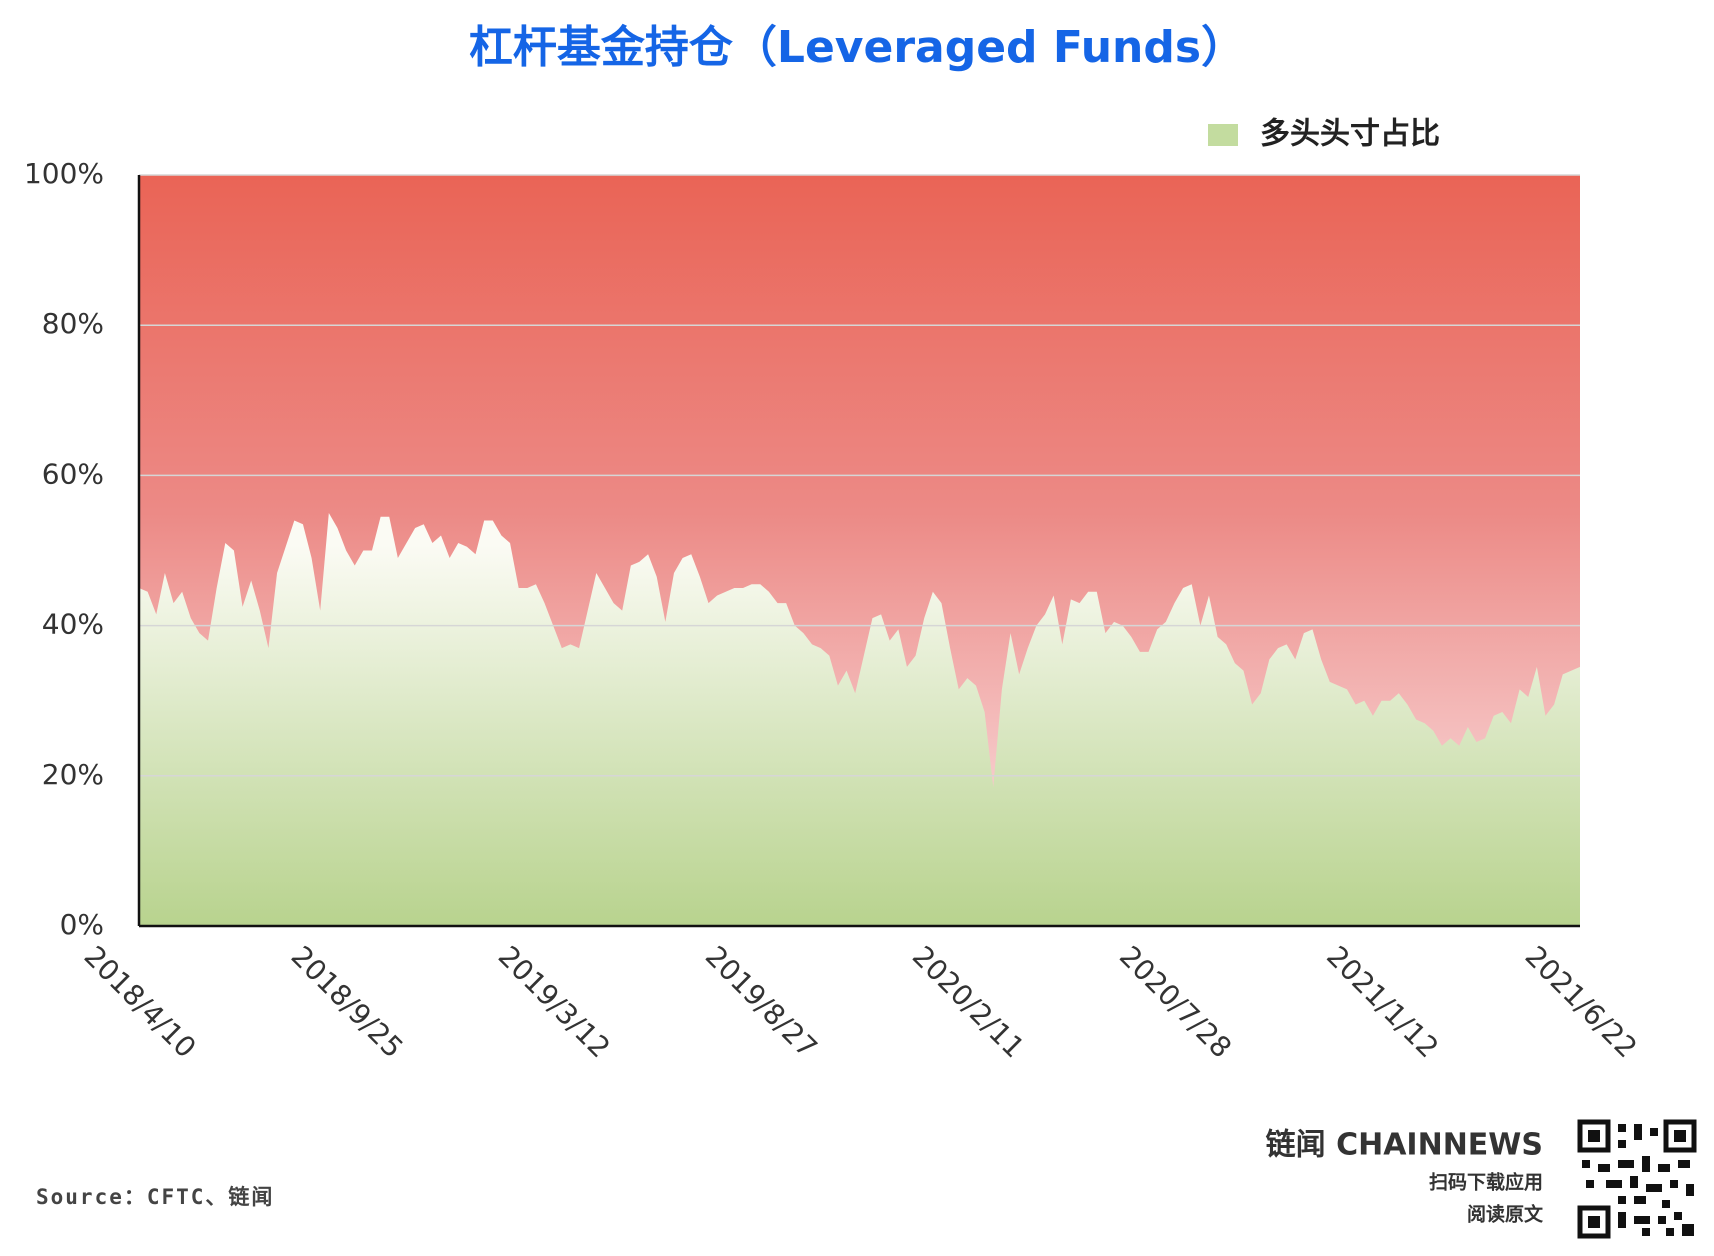 This screenshot has width=1714, height=1256. Describe the element at coordinates (1637, 1179) in the screenshot. I see `qr-code` at that location.